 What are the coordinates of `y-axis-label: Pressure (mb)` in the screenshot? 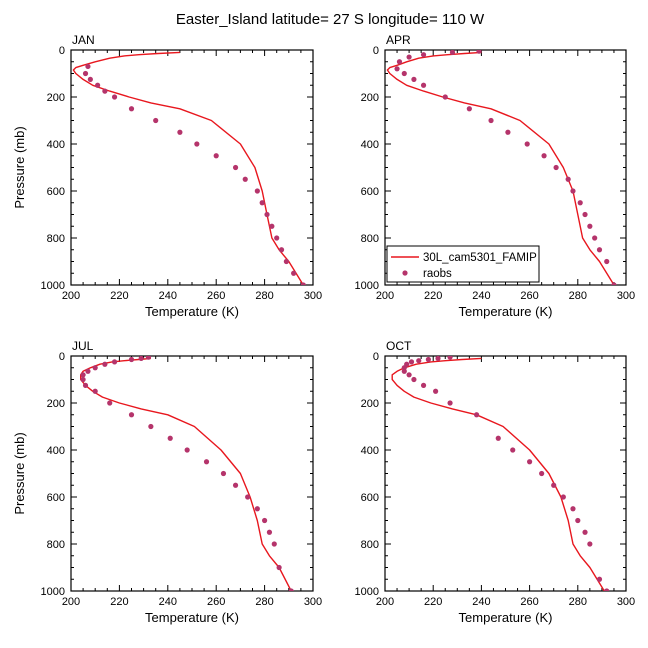 It's located at (19, 473).